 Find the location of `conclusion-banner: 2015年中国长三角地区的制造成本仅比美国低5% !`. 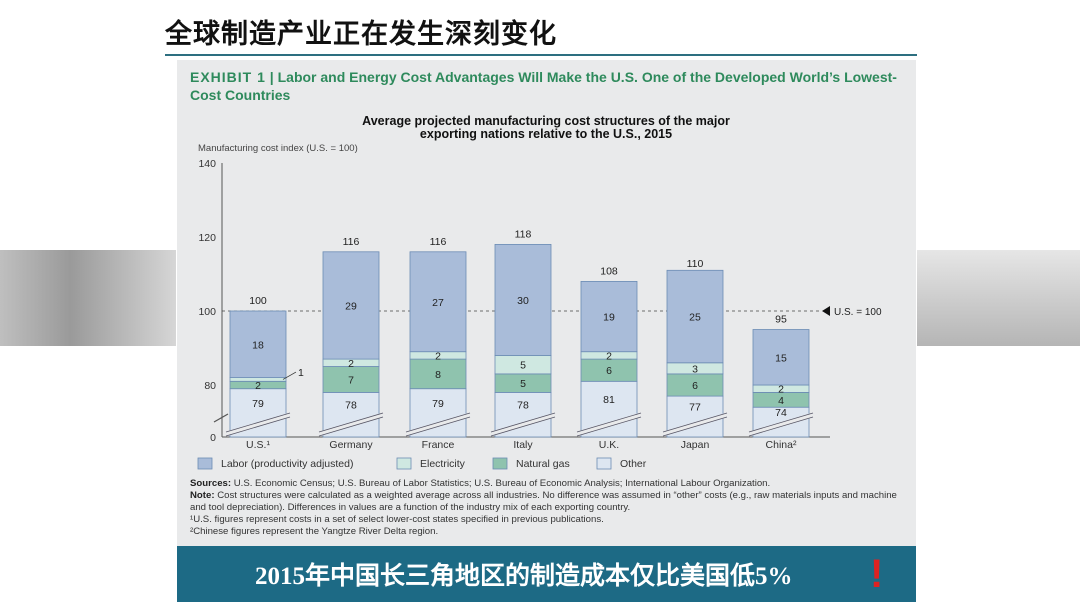

conclusion-banner: 2015年中国长三角地区的制造成本仅比美国低5% ! is located at coordinates (546, 574).